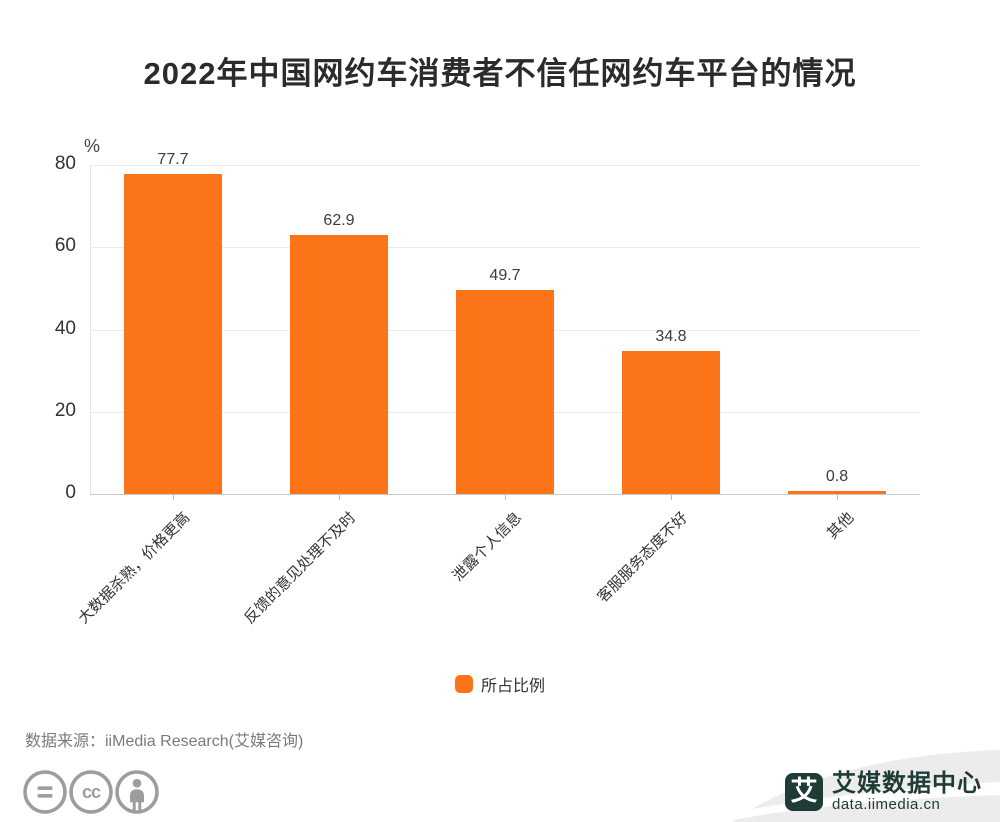 Image resolution: width=1000 pixels, height=822 pixels. What do you see at coordinates (70, 492) in the screenshot?
I see `y-tick-label: 0` at bounding box center [70, 492].